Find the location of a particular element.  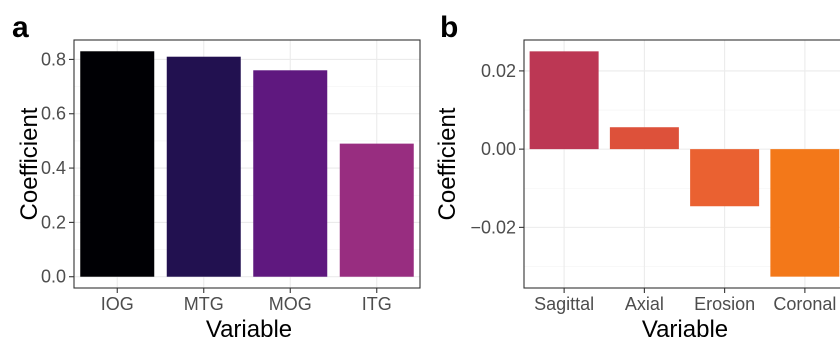

panel-a-x-tick-label: MOG is located at coordinates (290, 304).